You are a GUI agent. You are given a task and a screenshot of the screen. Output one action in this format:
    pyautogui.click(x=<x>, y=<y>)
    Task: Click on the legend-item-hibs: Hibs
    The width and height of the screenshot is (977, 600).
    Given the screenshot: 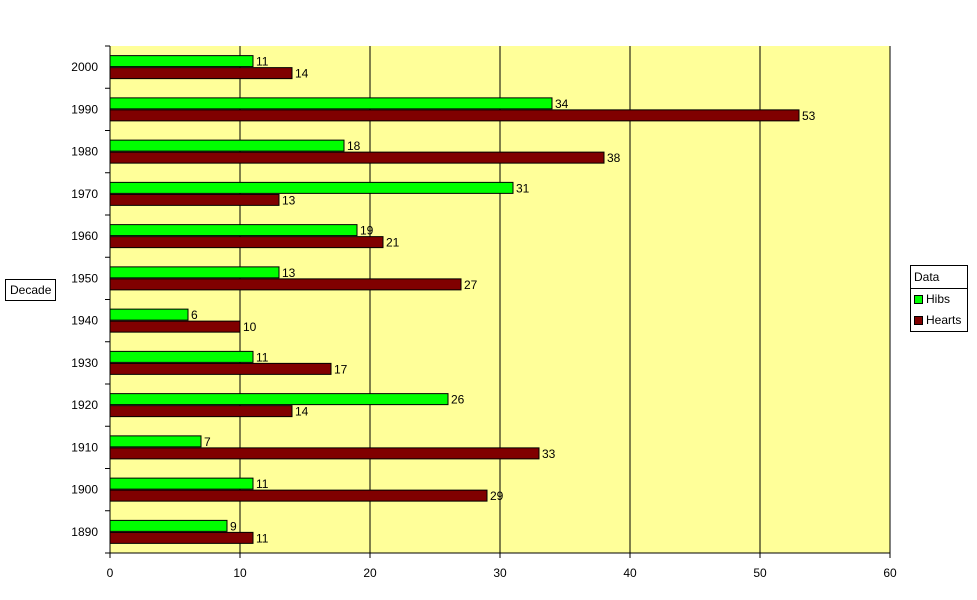 What is the action you would take?
    pyautogui.click(x=939, y=299)
    